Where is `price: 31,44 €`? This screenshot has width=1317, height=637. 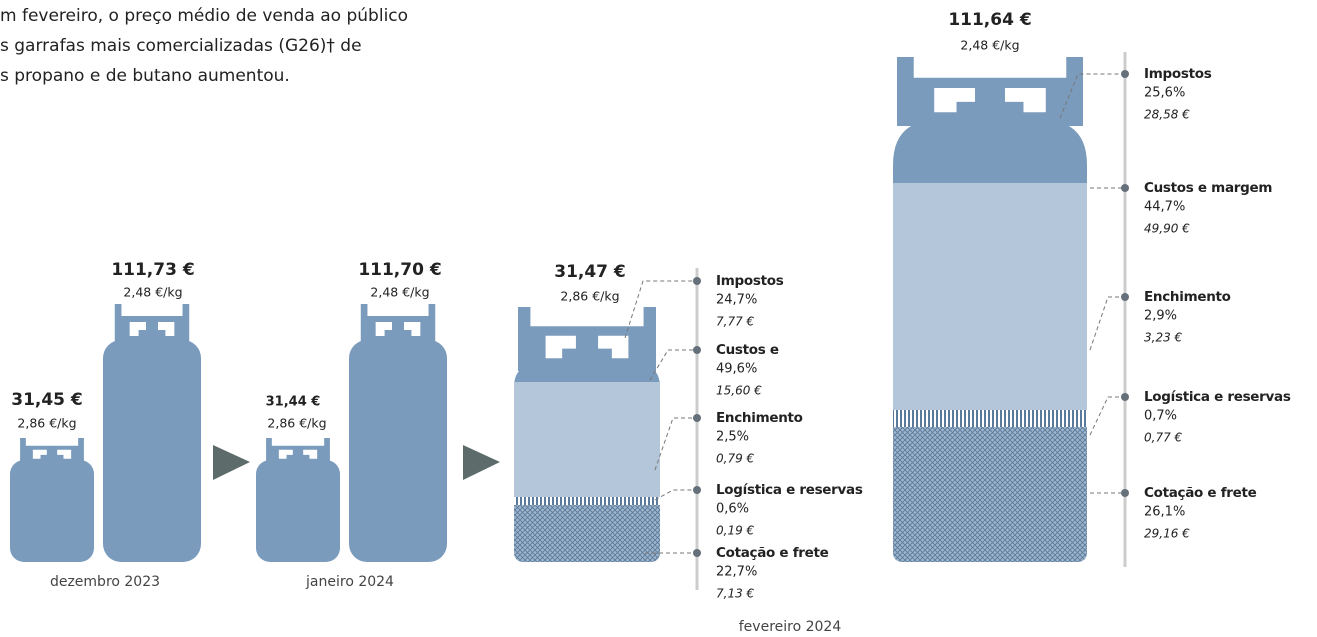
price: 31,44 € is located at coordinates (293, 402).